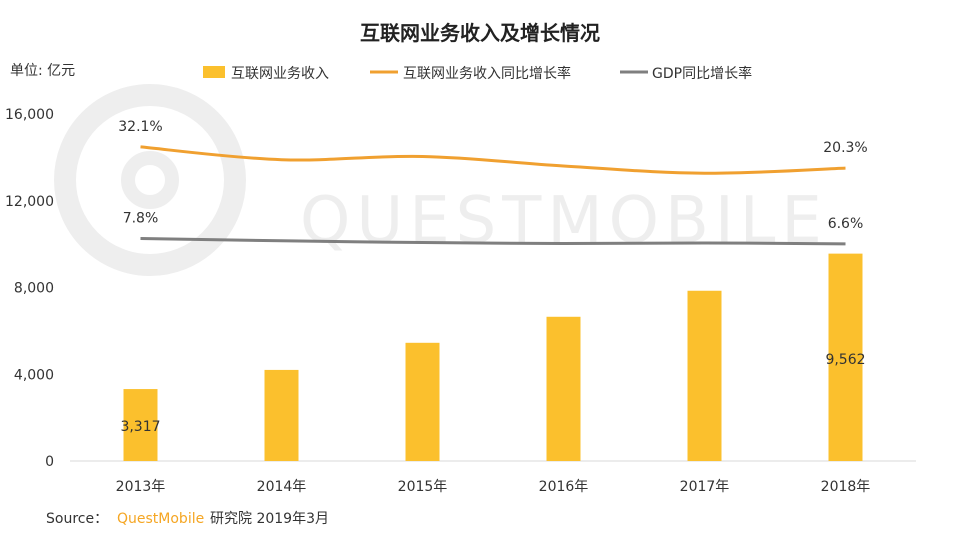  I want to click on x-tick-label: 2018年, so click(846, 487).